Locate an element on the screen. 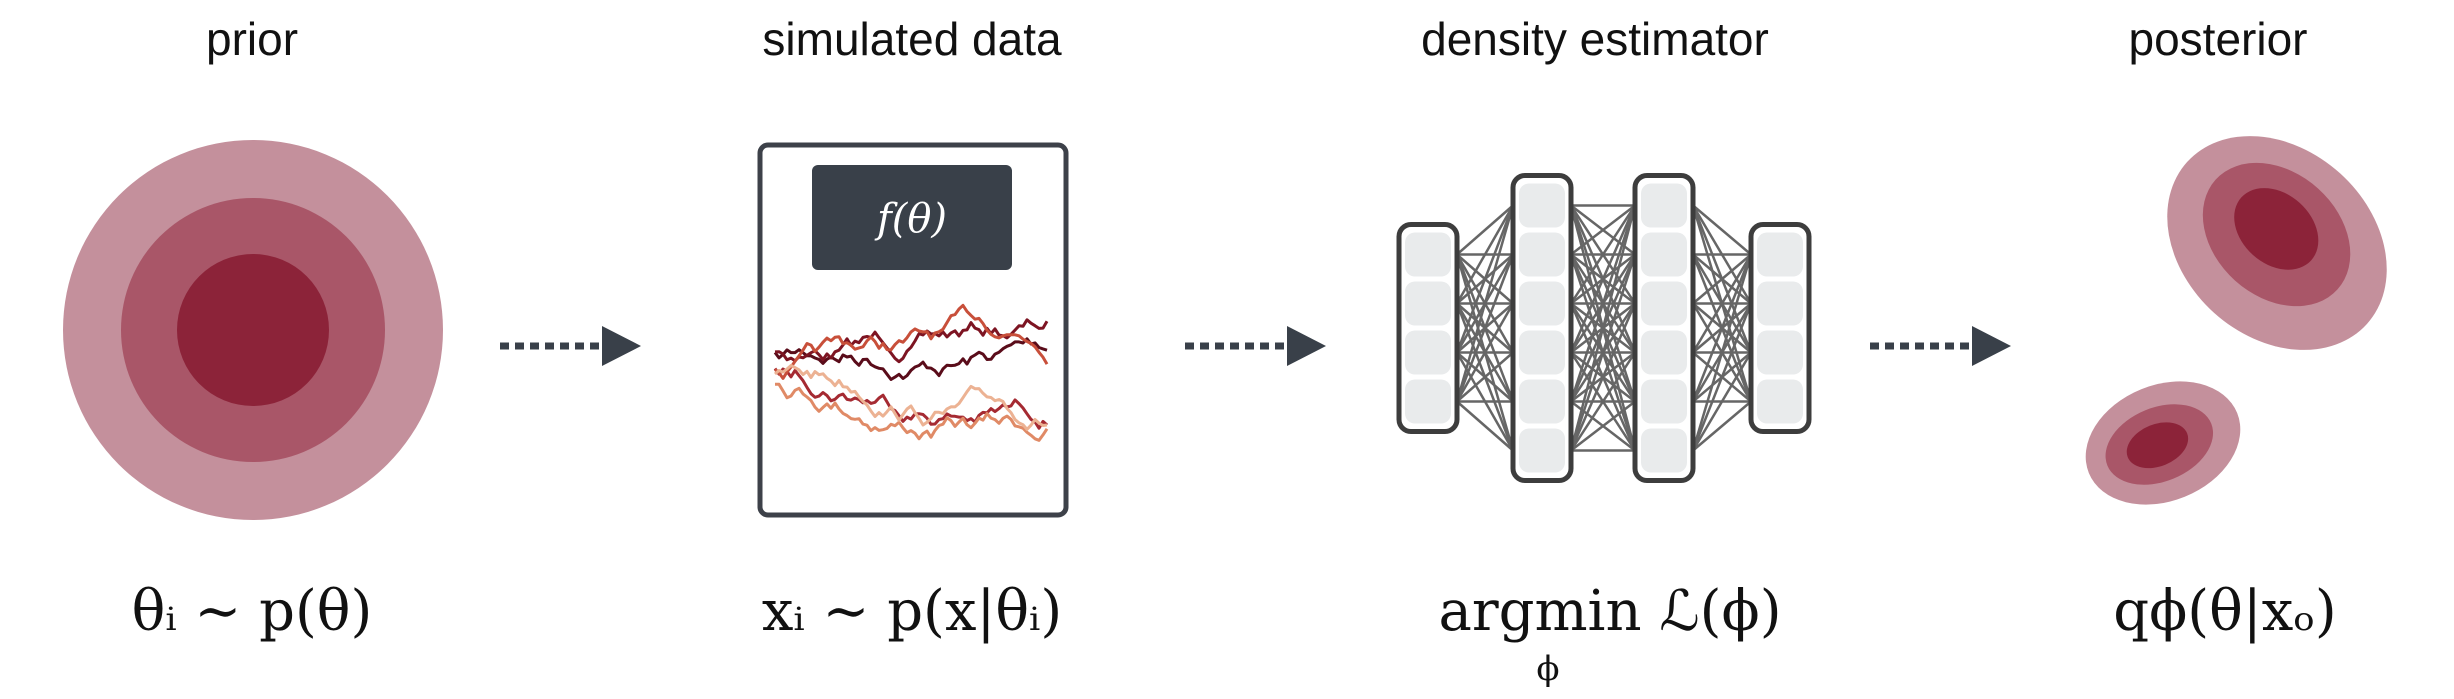 The width and height of the screenshot is (2454, 699). posterior-mode-large is located at coordinates (2277, 243).